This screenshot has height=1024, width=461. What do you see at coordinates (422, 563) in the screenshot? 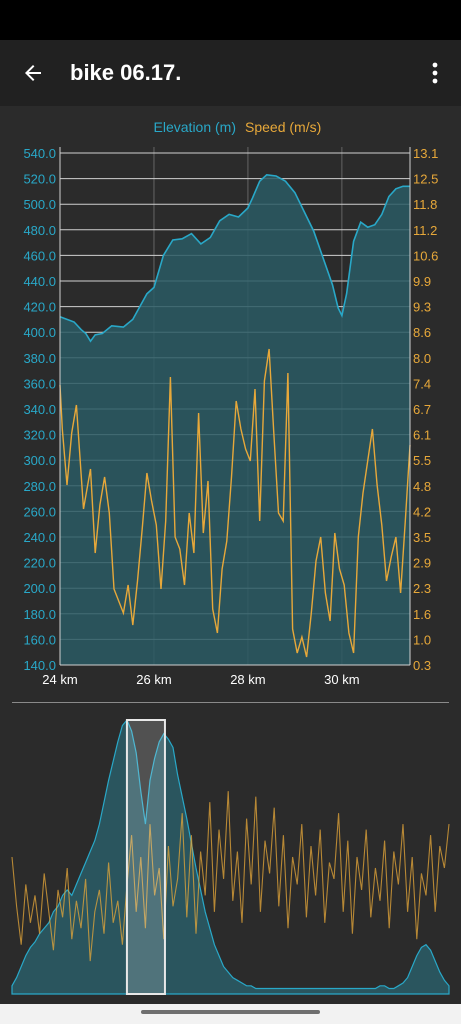
I see `y-right-tick-label: 2.9` at bounding box center [422, 563].